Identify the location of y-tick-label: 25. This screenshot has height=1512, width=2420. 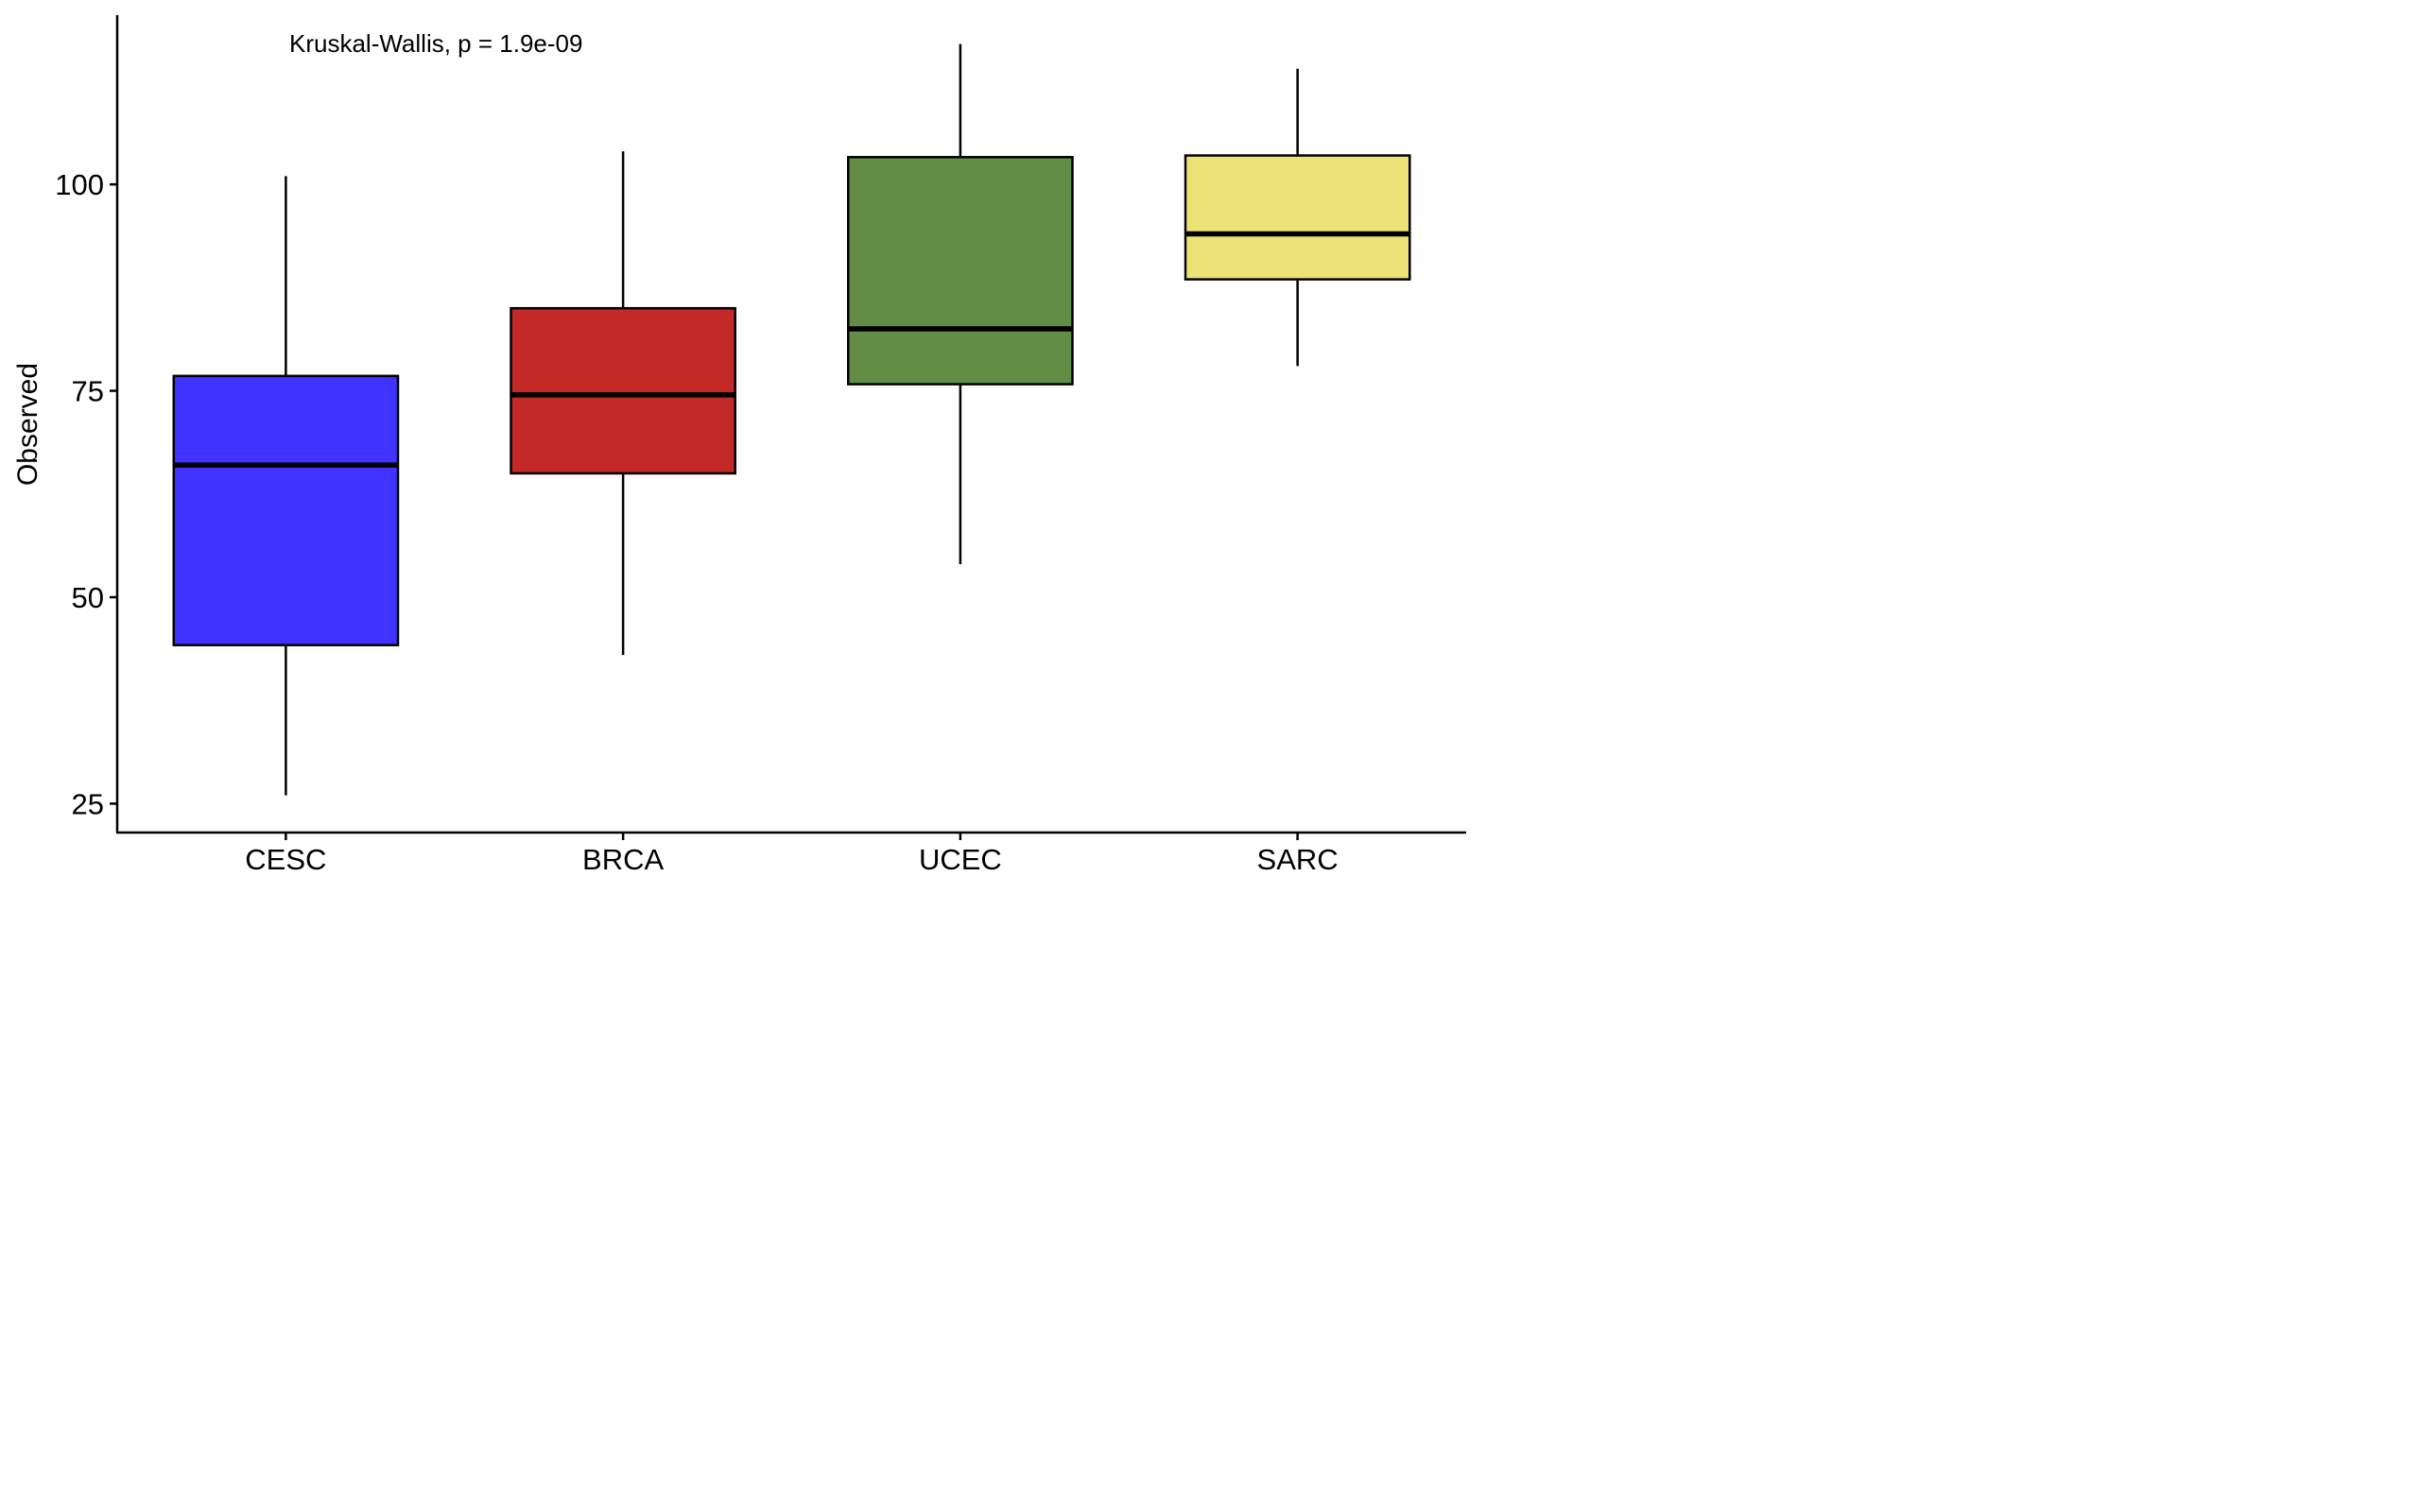
(88, 803).